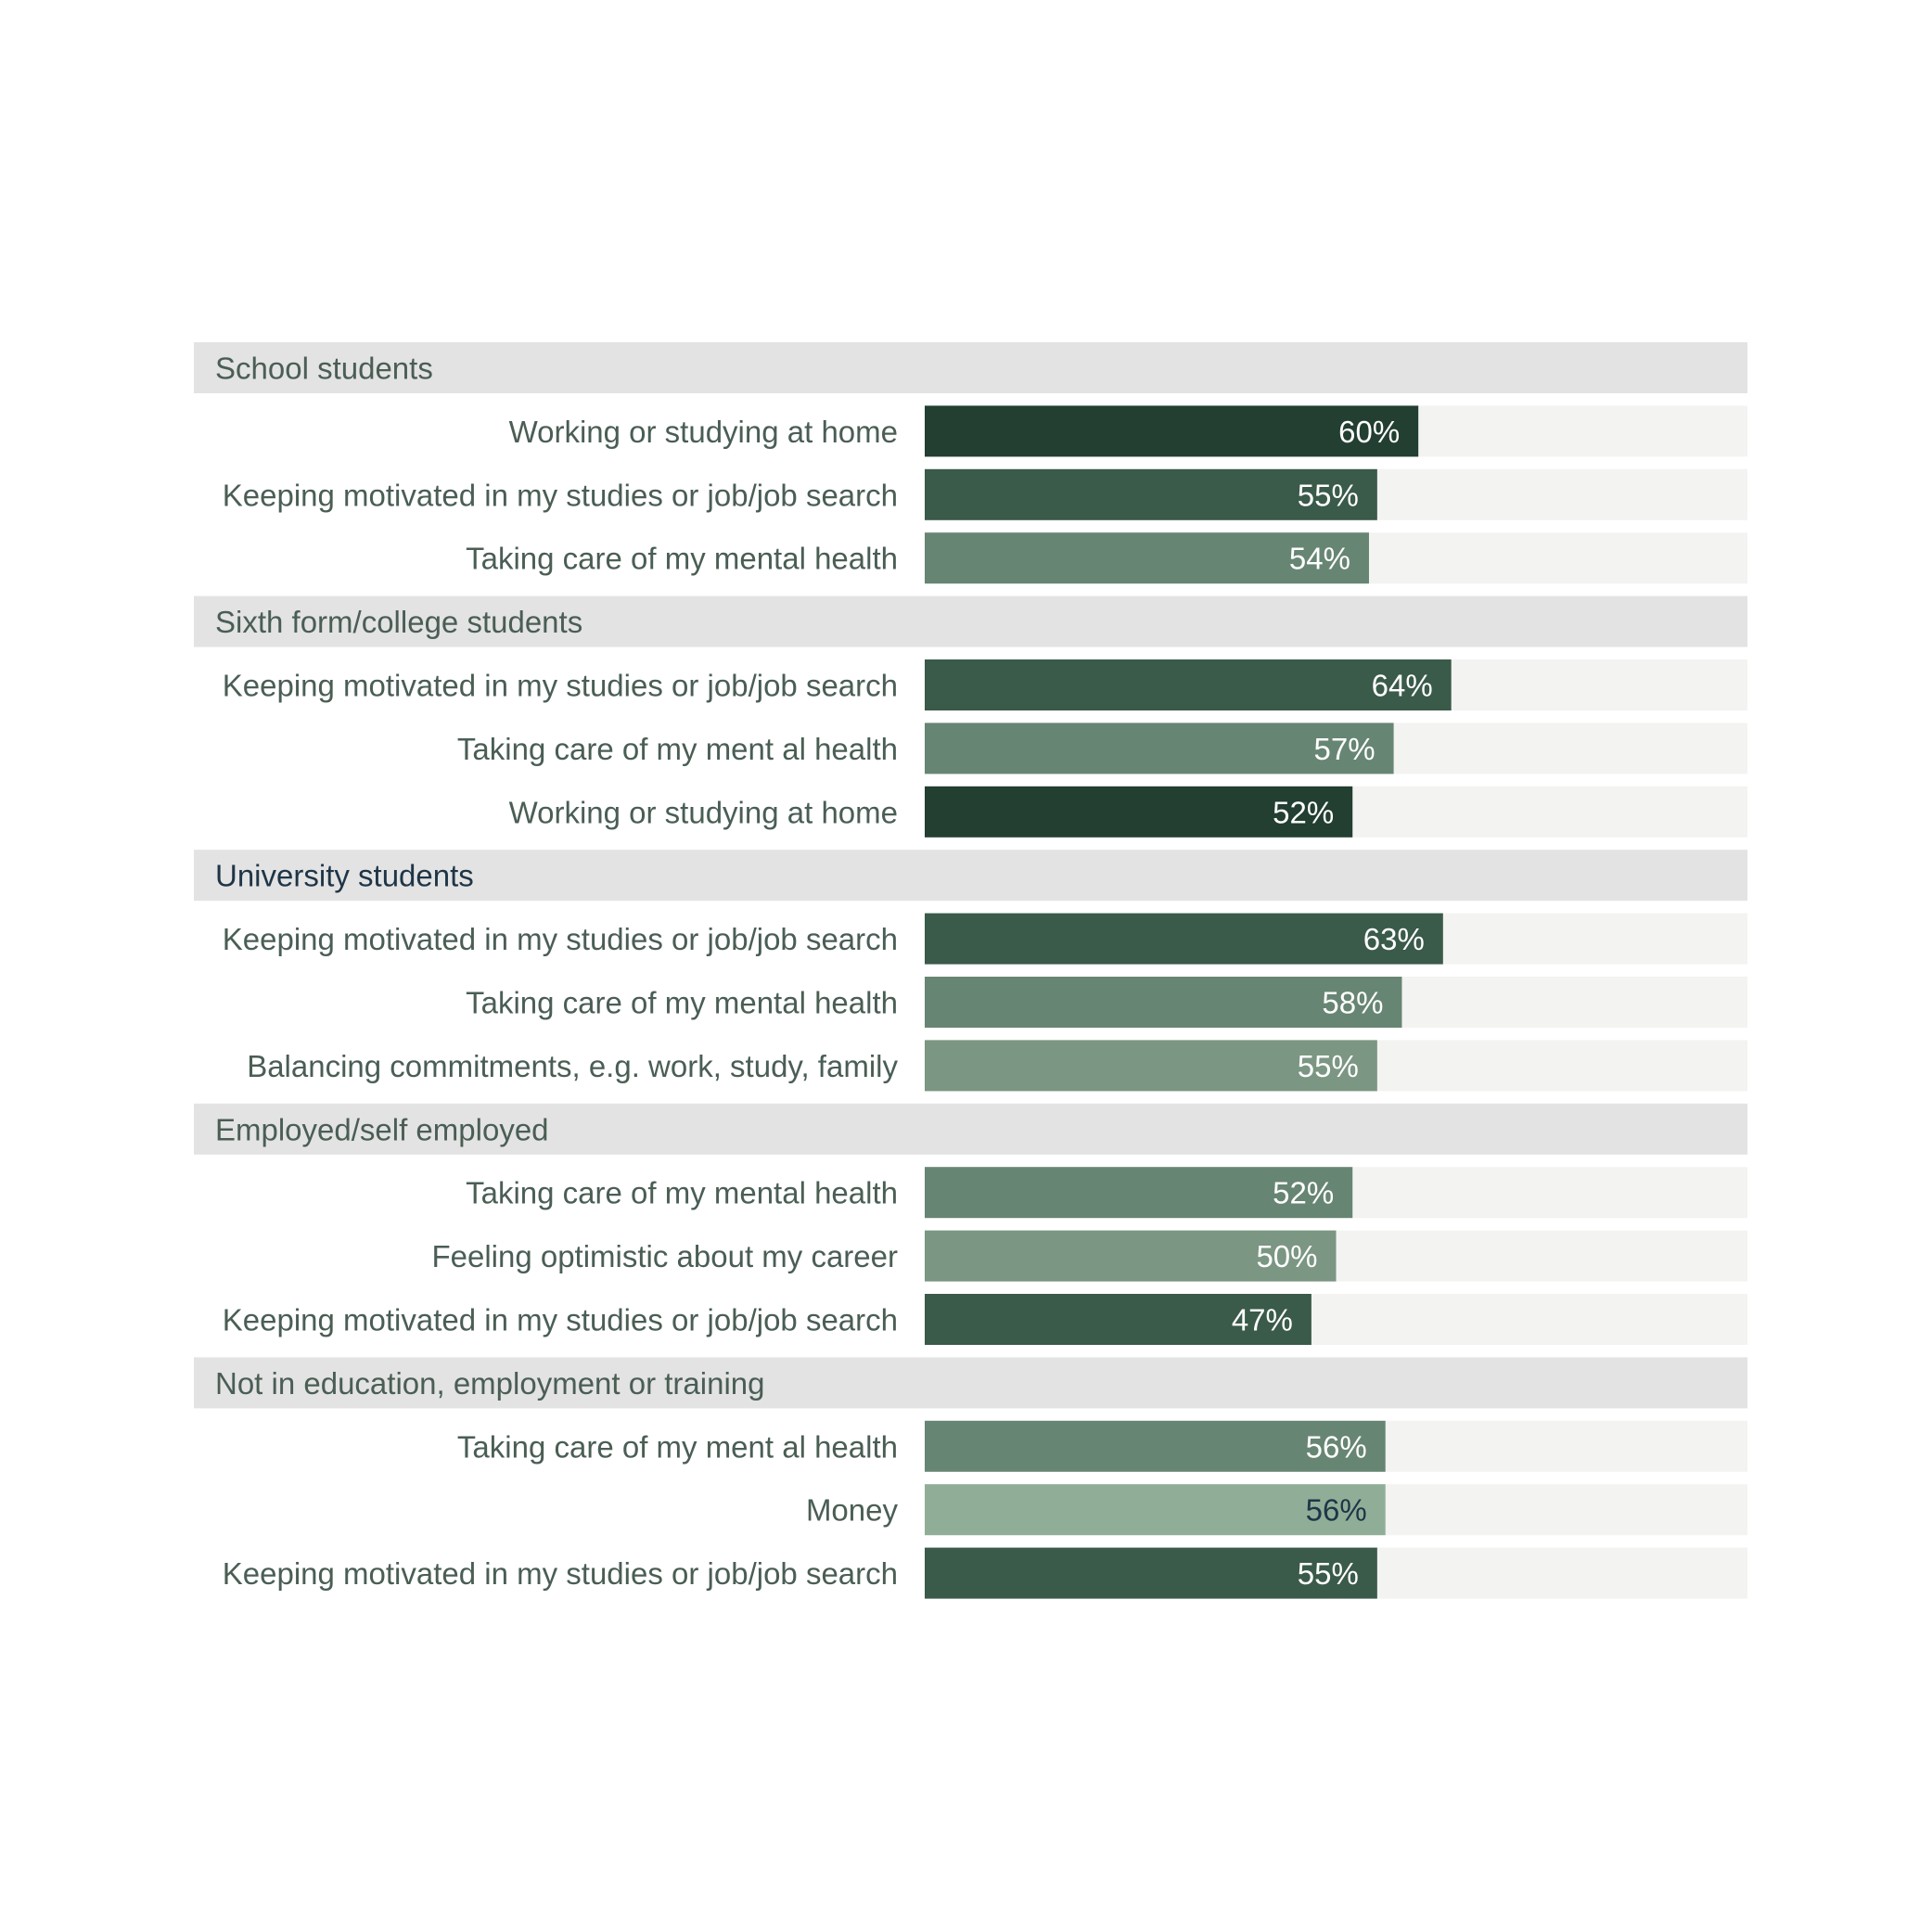 This screenshot has height=1932, width=1932. I want to click on bar-category-label: Money, so click(852, 1510).